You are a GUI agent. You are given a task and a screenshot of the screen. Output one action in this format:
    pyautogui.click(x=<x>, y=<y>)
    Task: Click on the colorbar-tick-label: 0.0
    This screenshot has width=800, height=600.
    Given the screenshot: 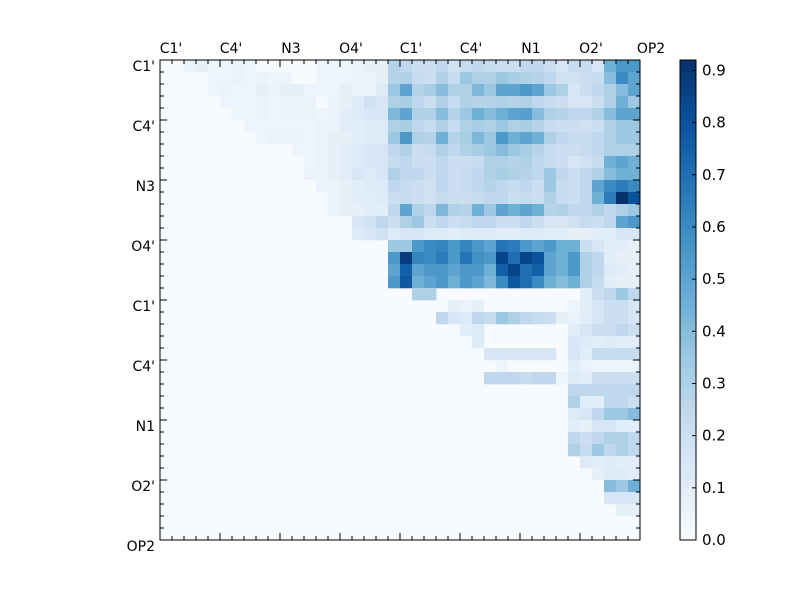 What is the action you would take?
    pyautogui.click(x=714, y=540)
    